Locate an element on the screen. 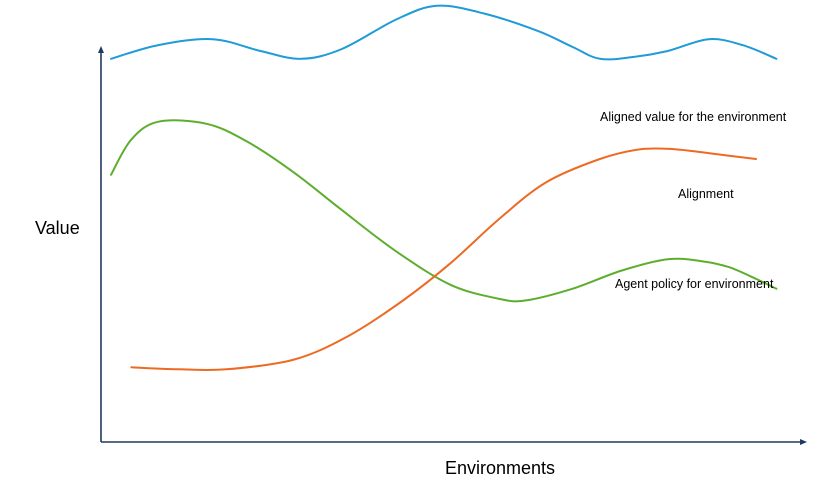 The height and width of the screenshot is (494, 834). series-label-aligned-value: Aligned value for the environment is located at coordinates (693, 117).